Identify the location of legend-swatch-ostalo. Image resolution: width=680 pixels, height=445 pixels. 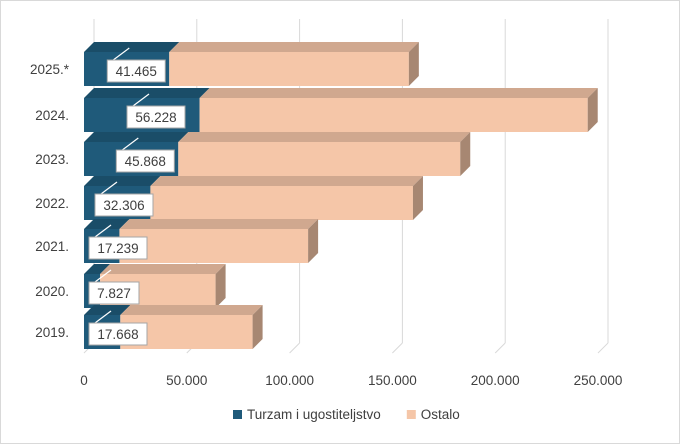
(411, 414).